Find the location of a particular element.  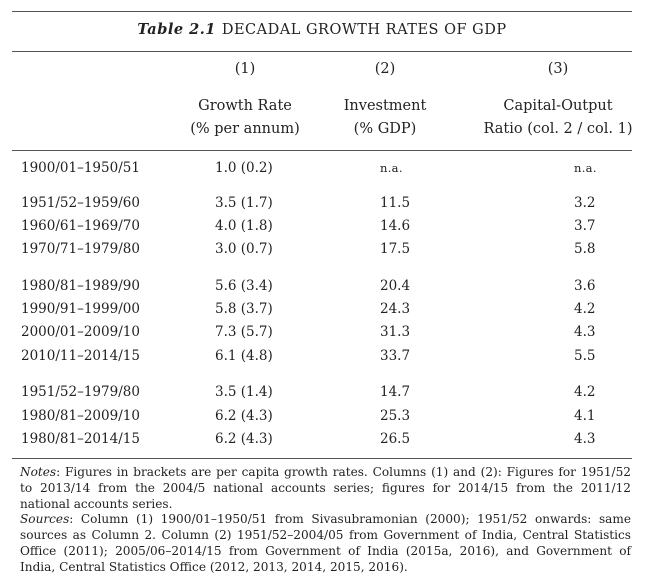

period-cell: 1900/01–1950/51 is located at coordinates (80, 168).